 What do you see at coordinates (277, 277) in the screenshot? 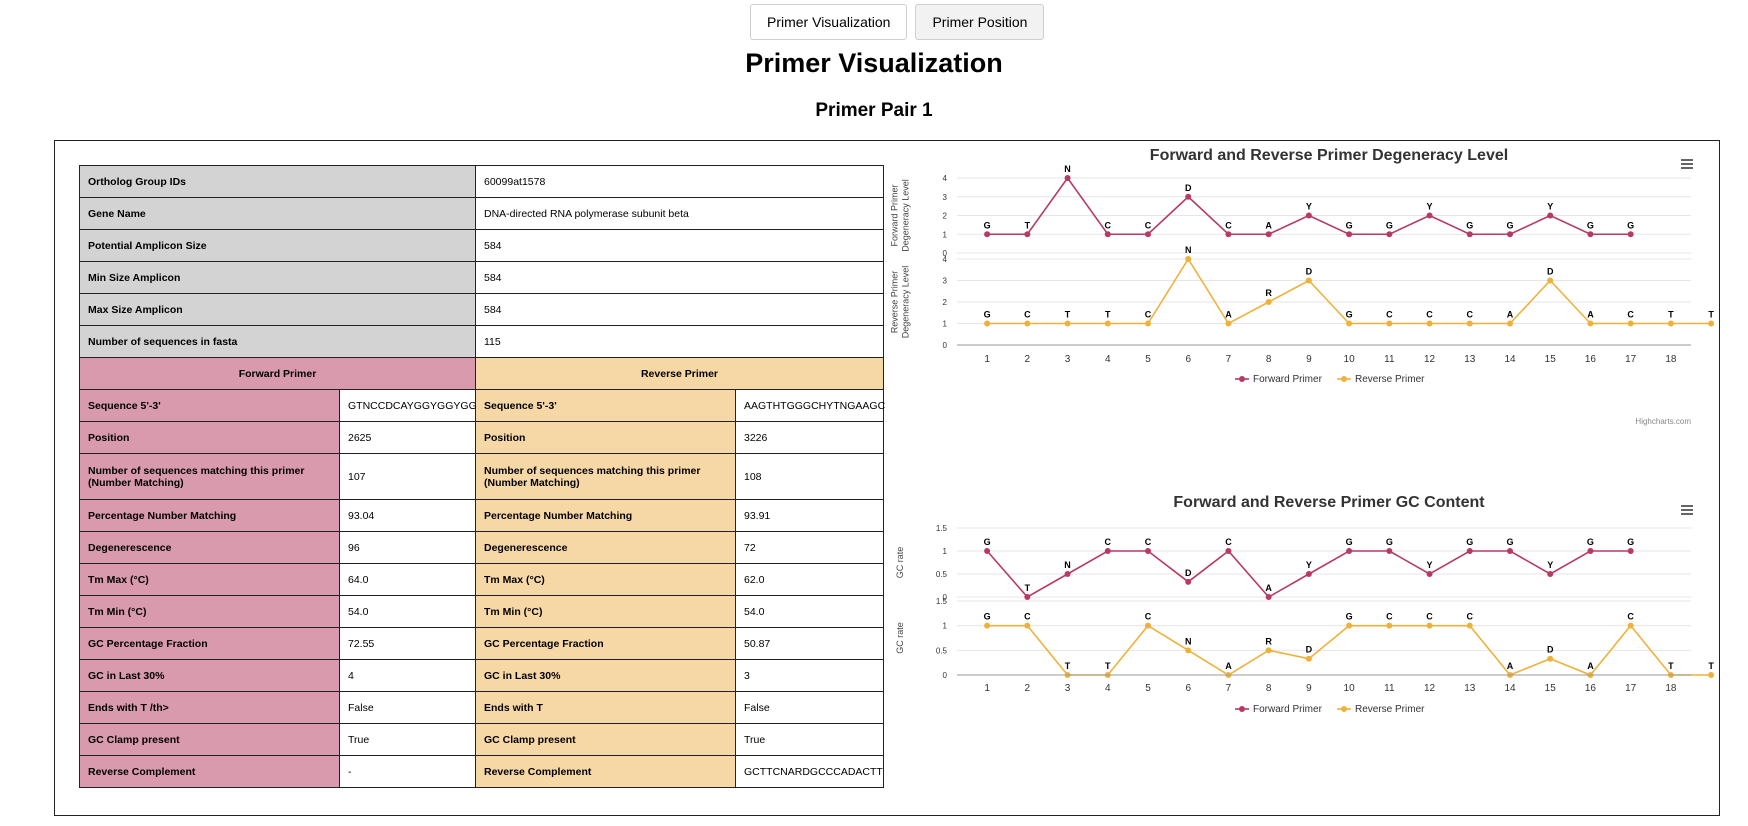
I see `info-label: Min Size Amplicon` at bounding box center [277, 277].